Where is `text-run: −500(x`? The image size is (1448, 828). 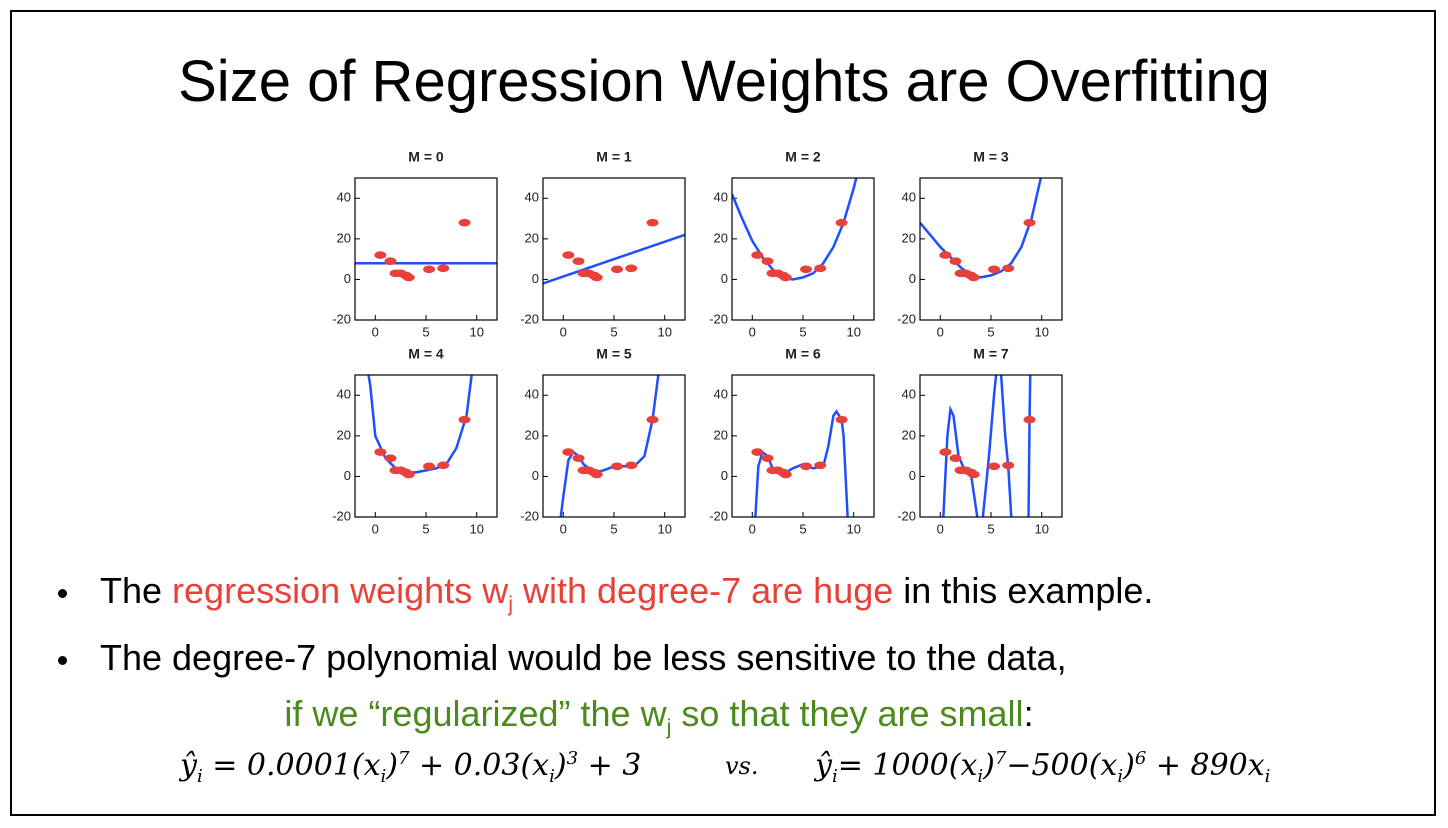
text-run: −500(x is located at coordinates (1062, 765).